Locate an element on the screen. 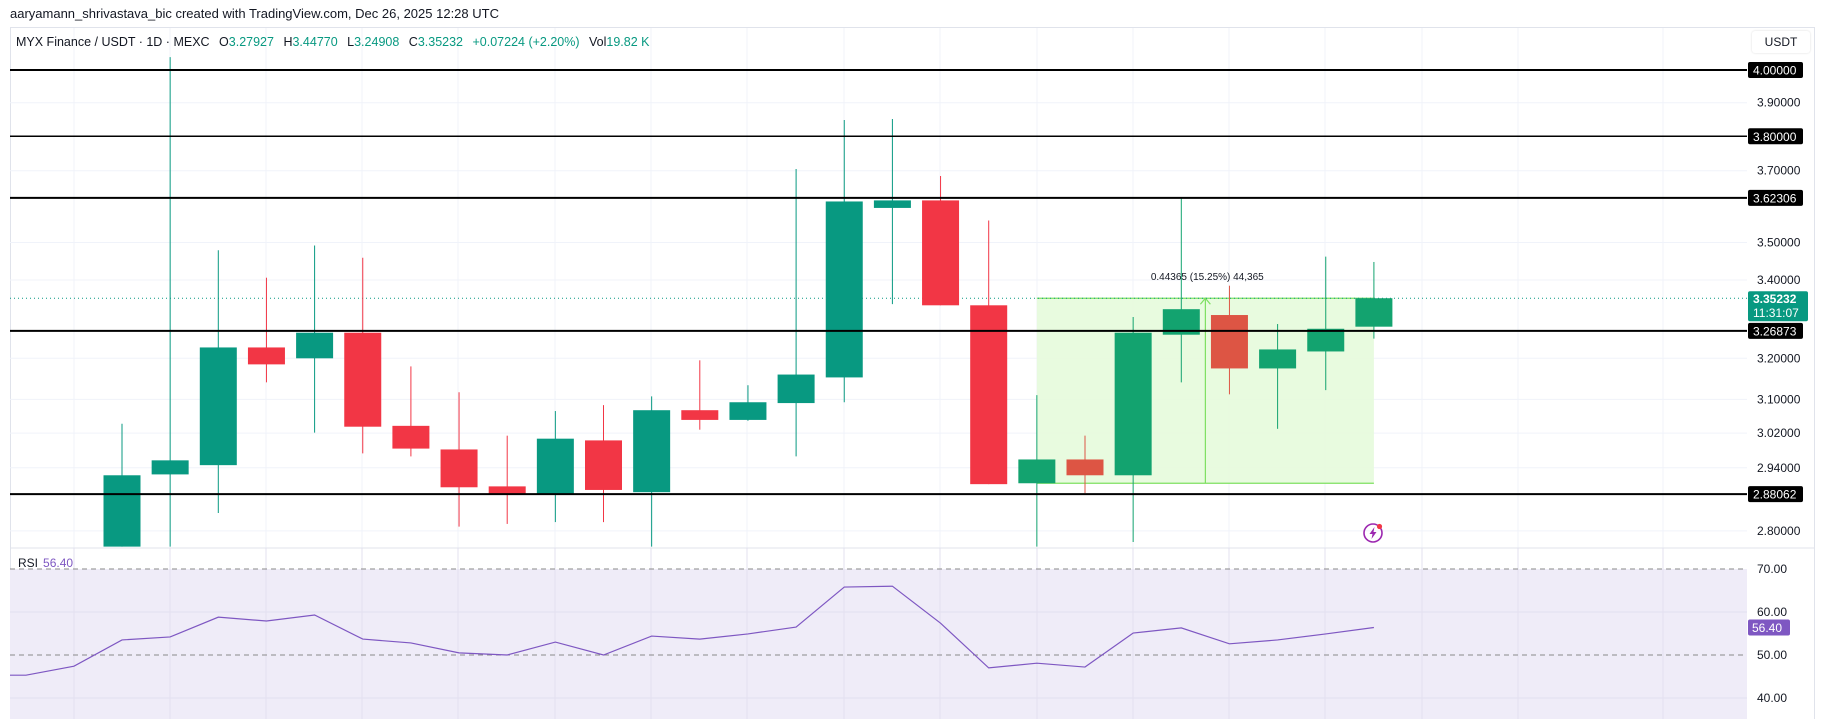  svg-text: 3.62306 is located at coordinates (1775, 198).